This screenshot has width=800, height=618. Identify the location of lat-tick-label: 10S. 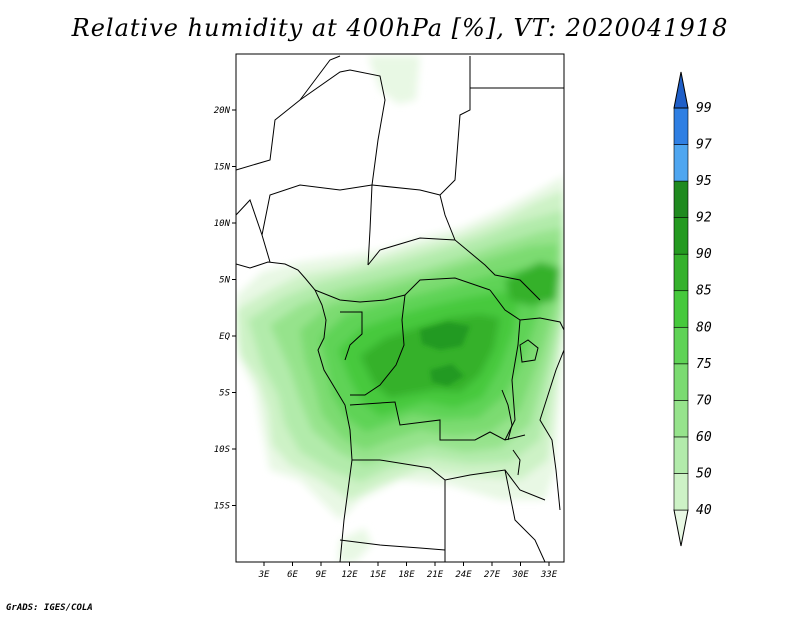
(222, 450).